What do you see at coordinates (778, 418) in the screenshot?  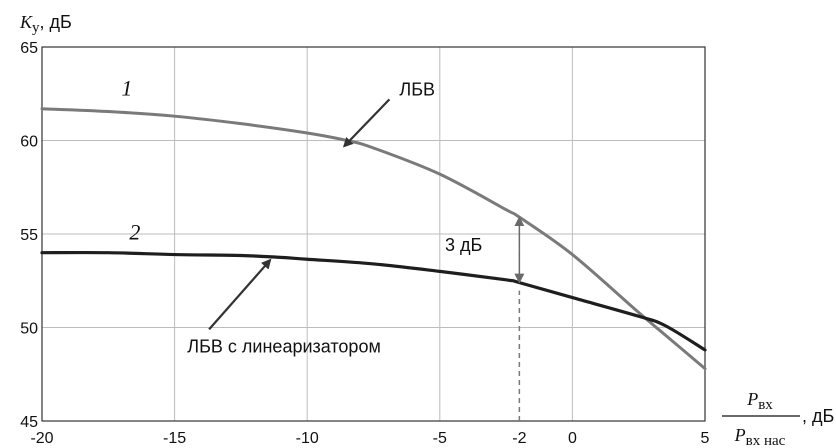 I see `x-axis-title: Pвх Pвх нас , дБ` at bounding box center [778, 418].